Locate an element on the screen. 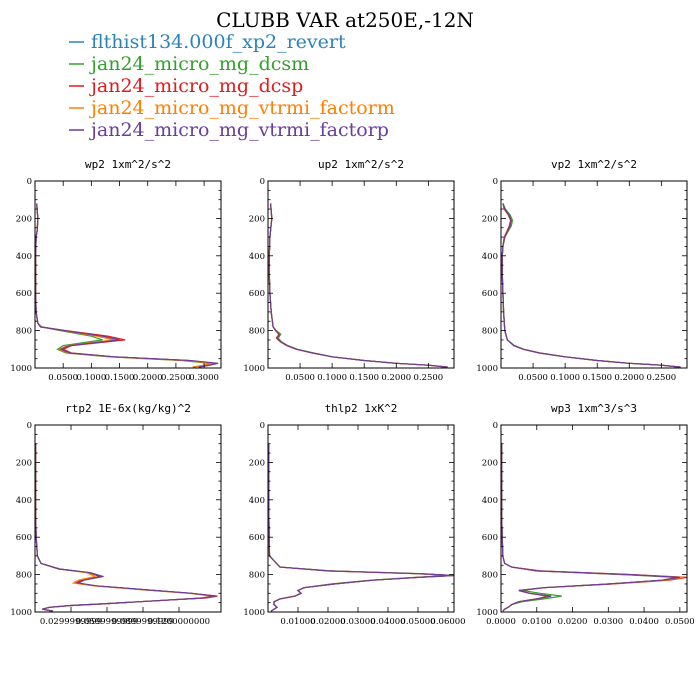 This screenshot has height=700, width=700. legend-entry: jan24_micro_mg_dcsp is located at coordinates (186, 86).